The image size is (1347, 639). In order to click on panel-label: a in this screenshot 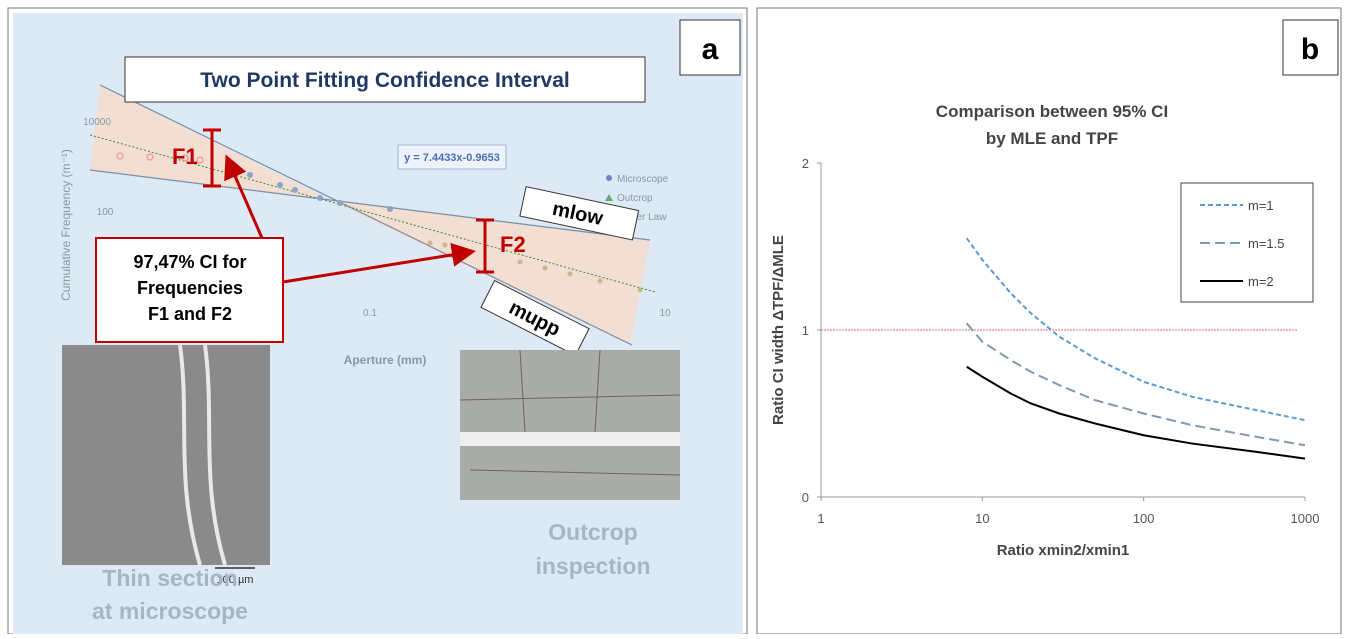, I will do `click(710, 49)`.